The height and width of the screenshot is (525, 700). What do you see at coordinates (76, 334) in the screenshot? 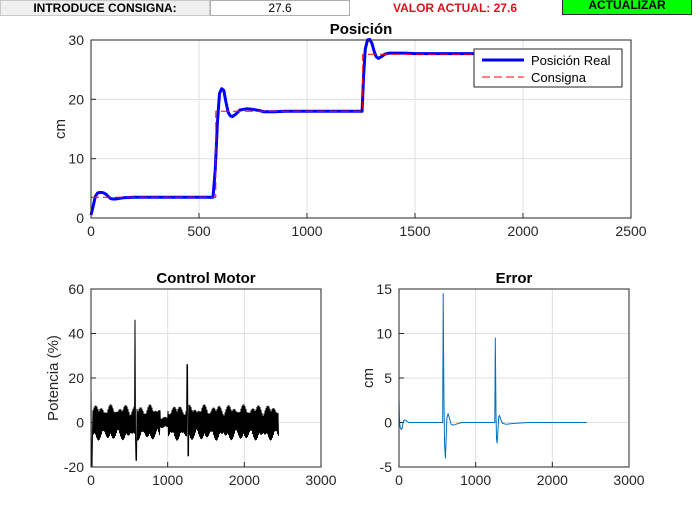
I see `y-tick-label: 40` at bounding box center [76, 334].